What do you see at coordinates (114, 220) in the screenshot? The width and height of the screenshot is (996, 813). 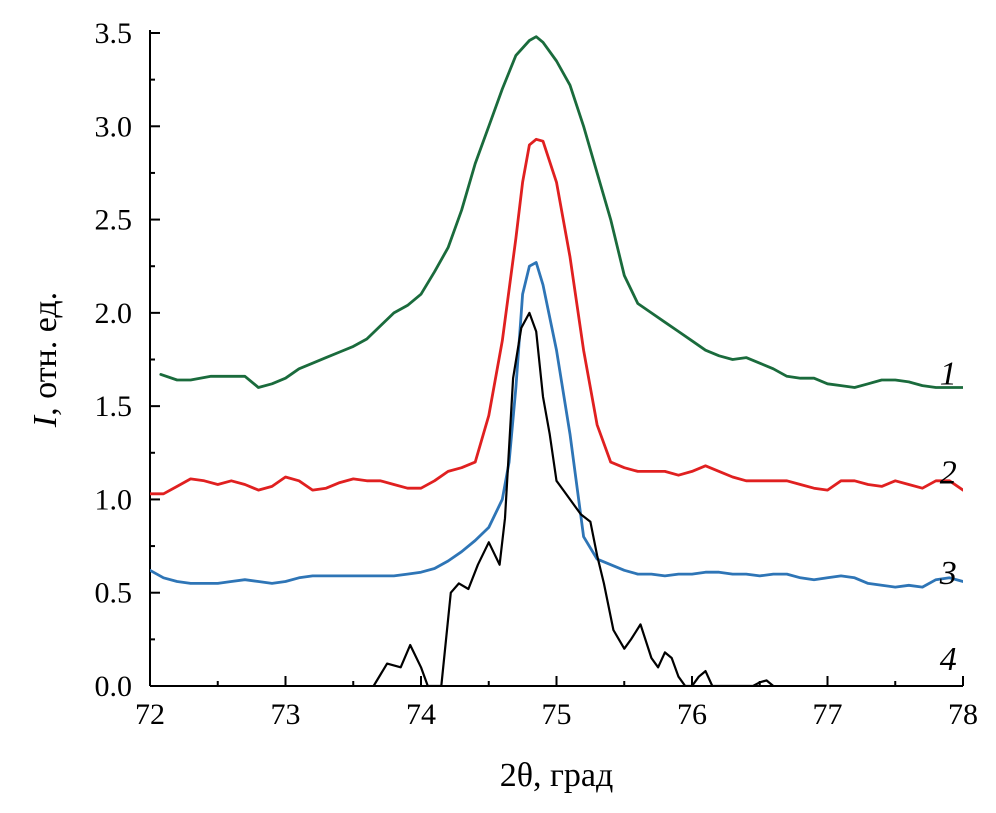 I see `y-tick-label: 2.5` at bounding box center [114, 220].